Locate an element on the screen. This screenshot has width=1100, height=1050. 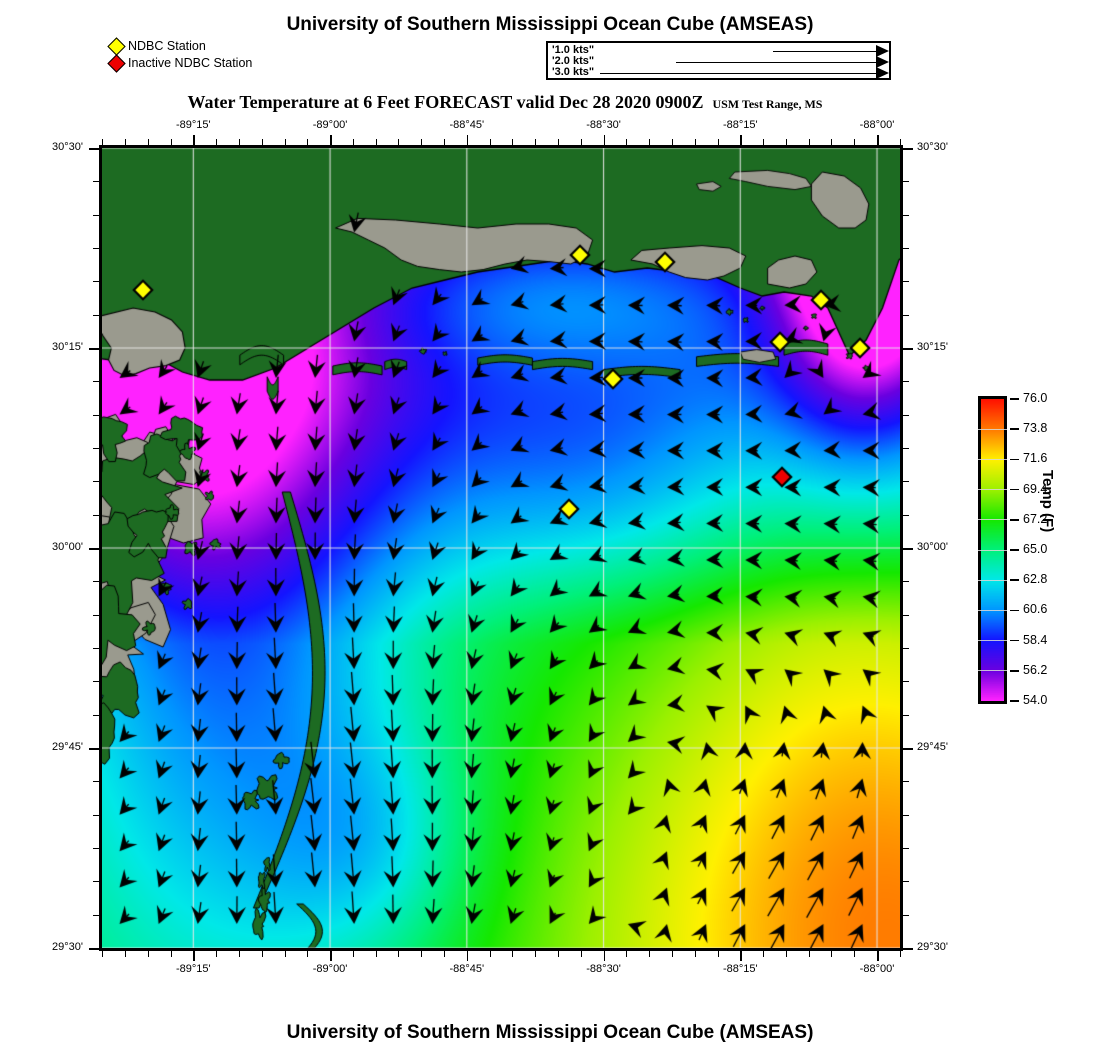
current-scale-legend: '1.0 kts" '2.0 kts" '3.0 kts" is located at coordinates (718, 60).